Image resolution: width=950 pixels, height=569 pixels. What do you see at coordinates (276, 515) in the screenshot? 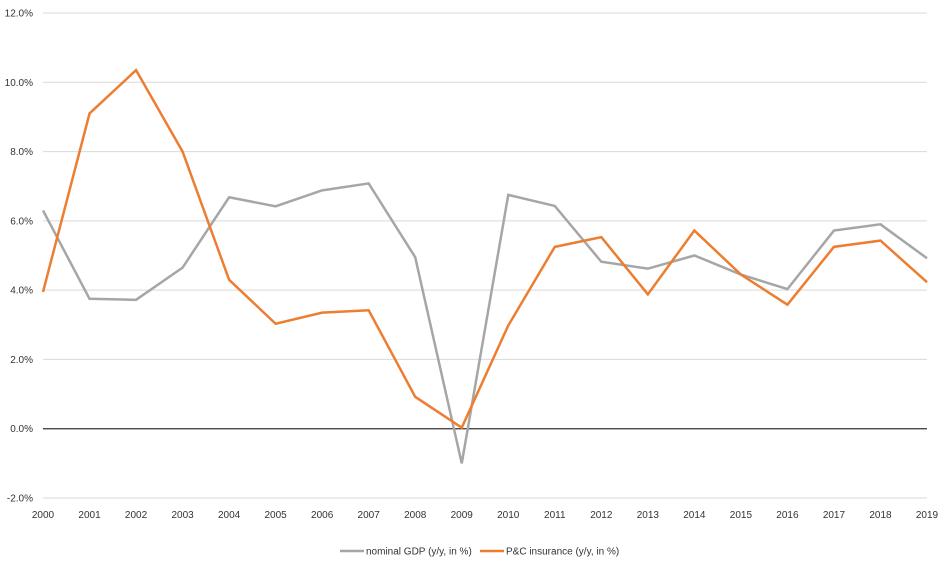
I see `x-tick-label: 2005` at bounding box center [276, 515].